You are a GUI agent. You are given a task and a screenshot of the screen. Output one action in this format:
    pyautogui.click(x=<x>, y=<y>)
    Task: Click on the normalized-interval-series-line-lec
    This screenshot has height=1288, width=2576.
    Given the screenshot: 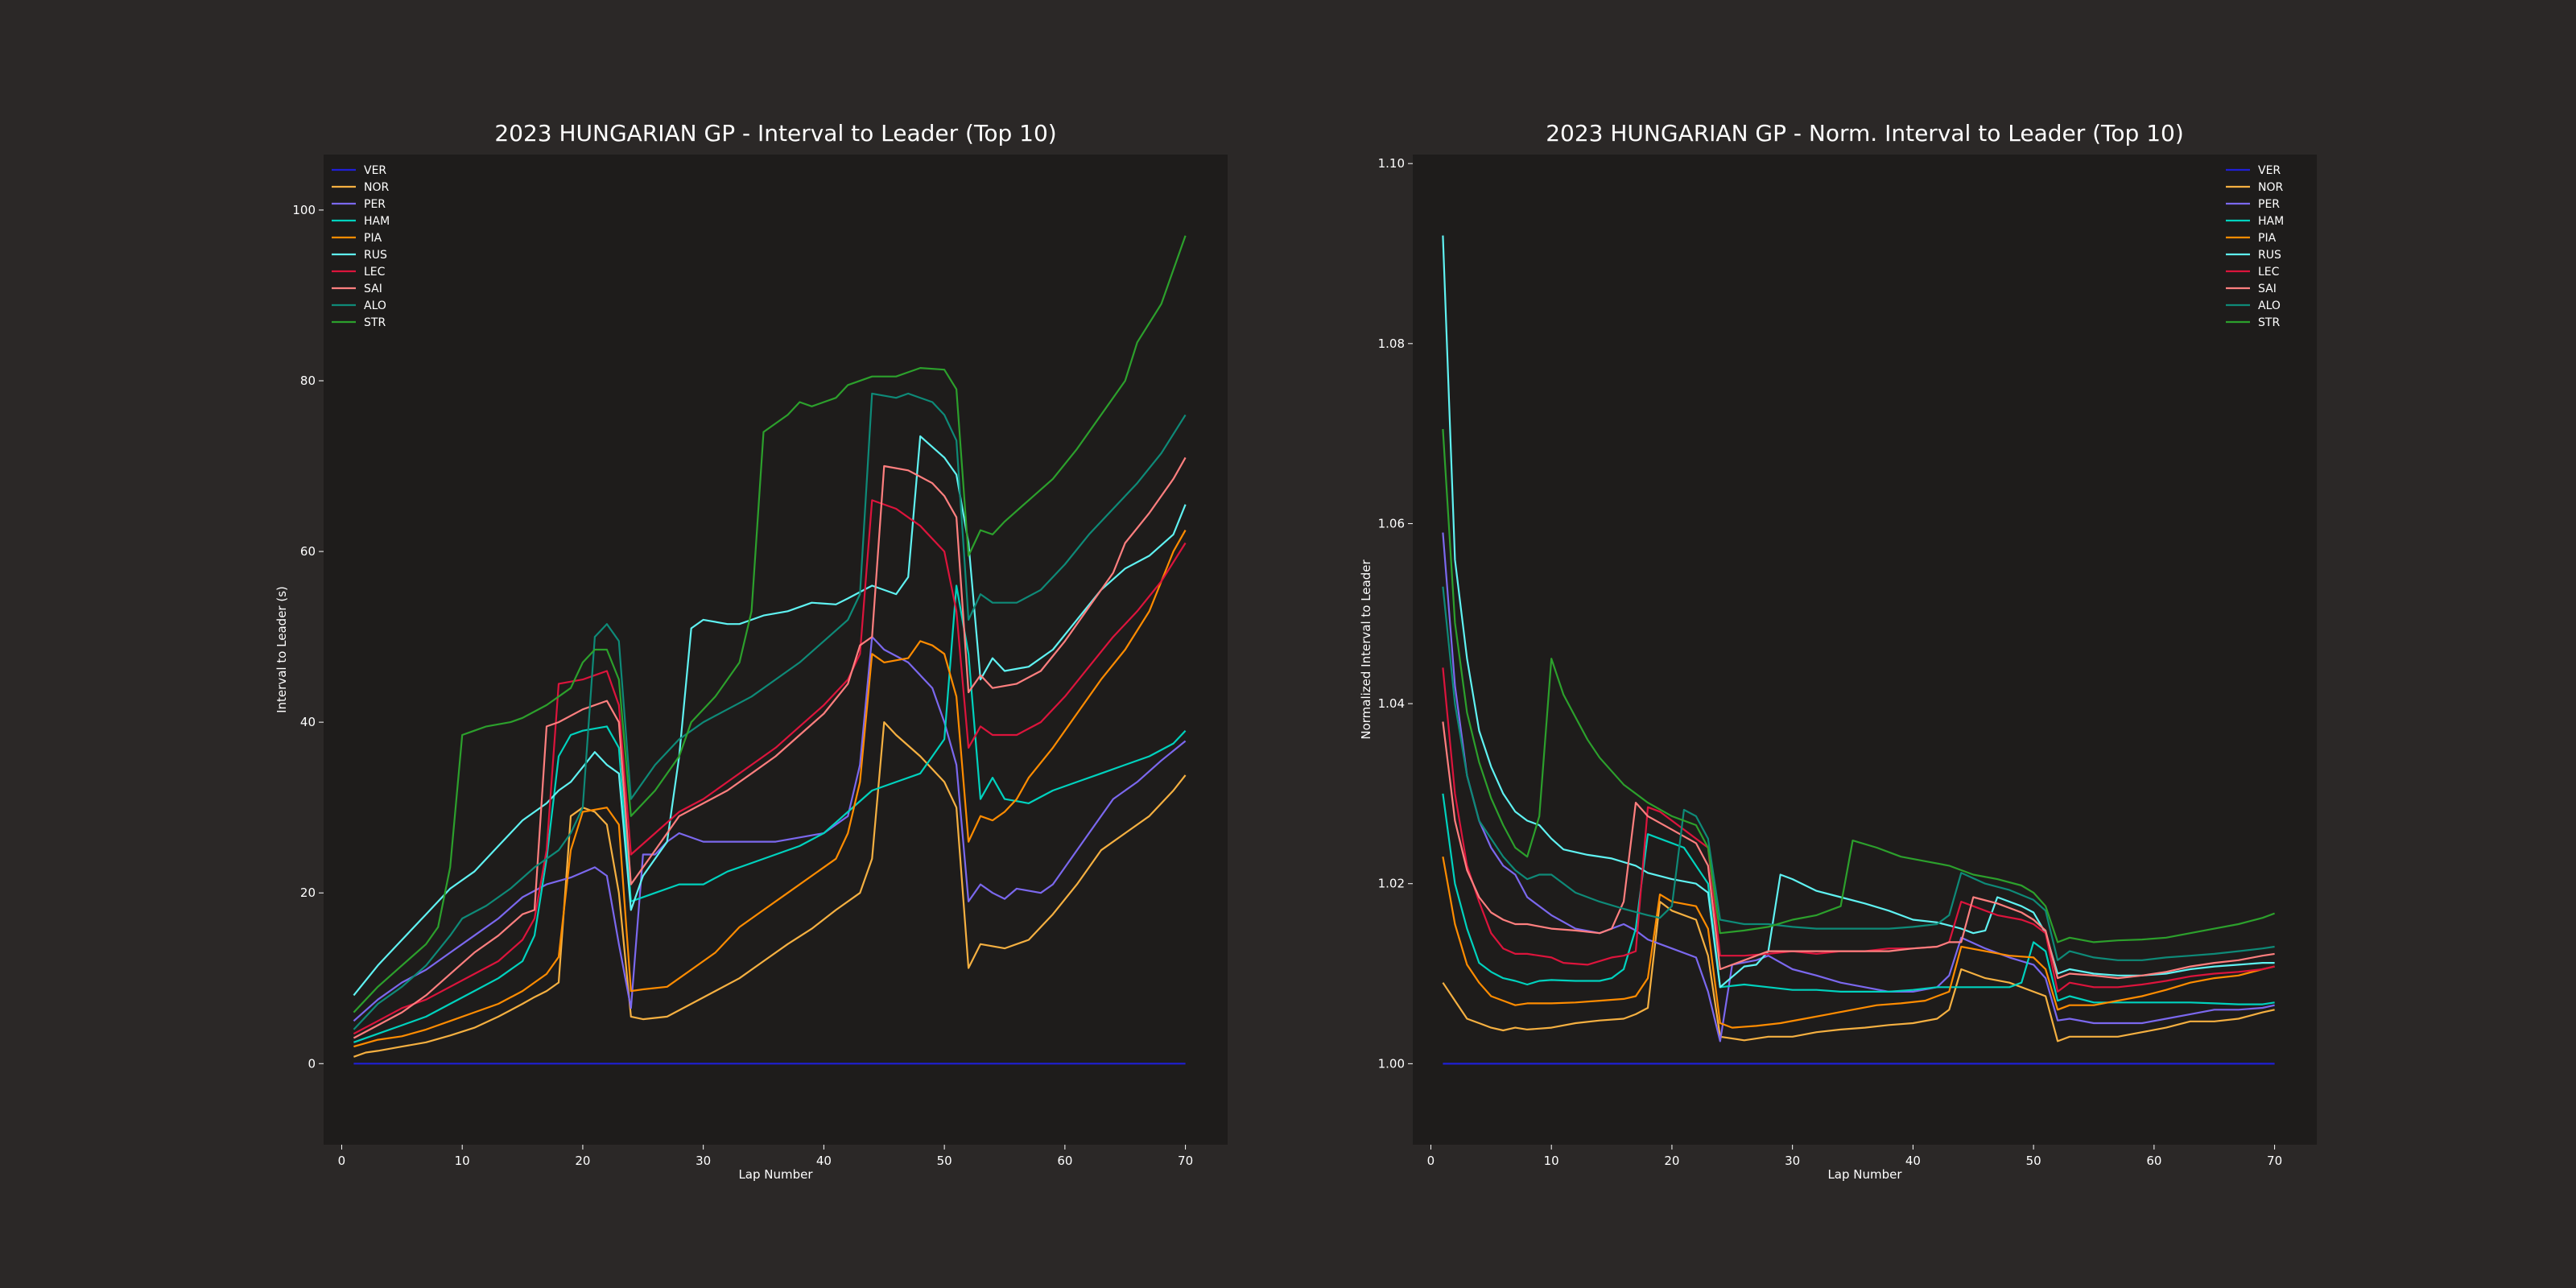 What is the action you would take?
    pyautogui.click(x=1858, y=830)
    